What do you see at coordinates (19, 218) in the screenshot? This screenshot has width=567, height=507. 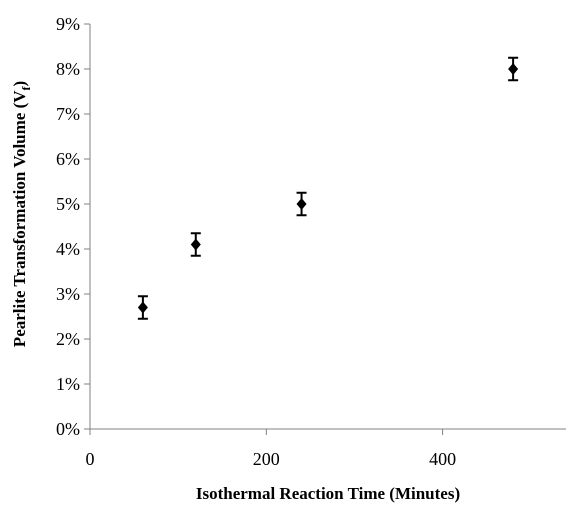 I see `y-axis-label-main: Pearlite Transformation Volume (V` at bounding box center [19, 218].